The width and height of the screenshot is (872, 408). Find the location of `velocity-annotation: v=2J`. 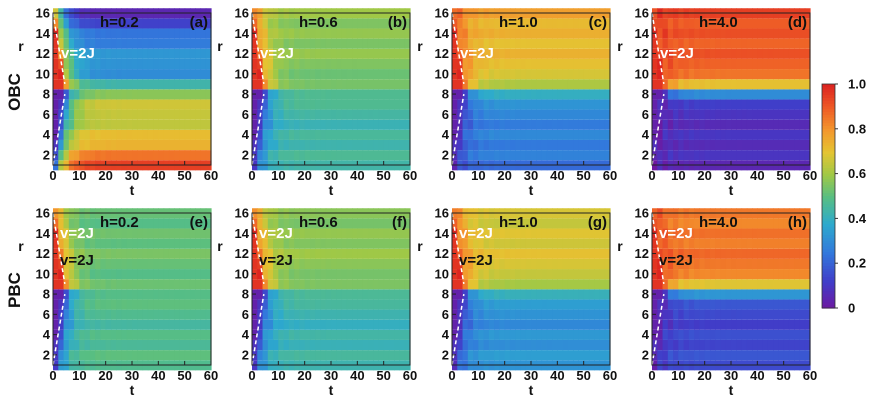

velocity-annotation: v=2J is located at coordinates (78, 53).